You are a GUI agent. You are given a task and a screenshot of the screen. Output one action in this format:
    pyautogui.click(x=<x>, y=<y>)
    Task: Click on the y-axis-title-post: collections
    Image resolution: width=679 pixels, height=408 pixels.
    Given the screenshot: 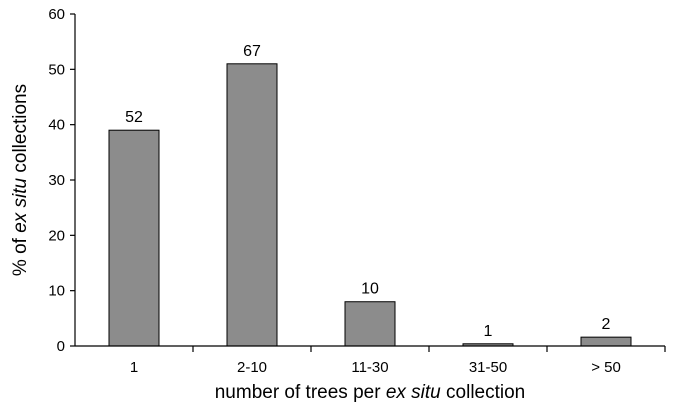 What is the action you would take?
    pyautogui.click(x=20, y=131)
    